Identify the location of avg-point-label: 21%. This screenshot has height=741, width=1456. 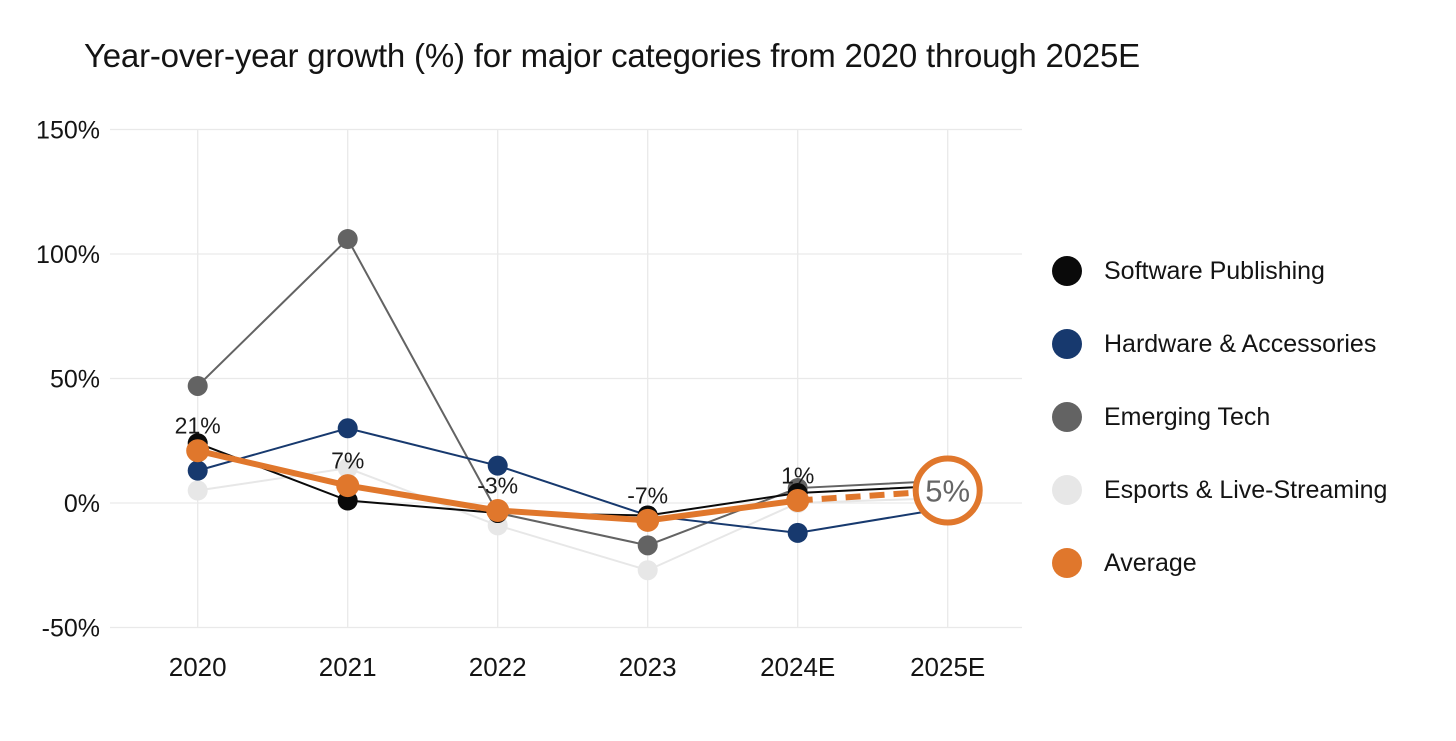
(198, 426).